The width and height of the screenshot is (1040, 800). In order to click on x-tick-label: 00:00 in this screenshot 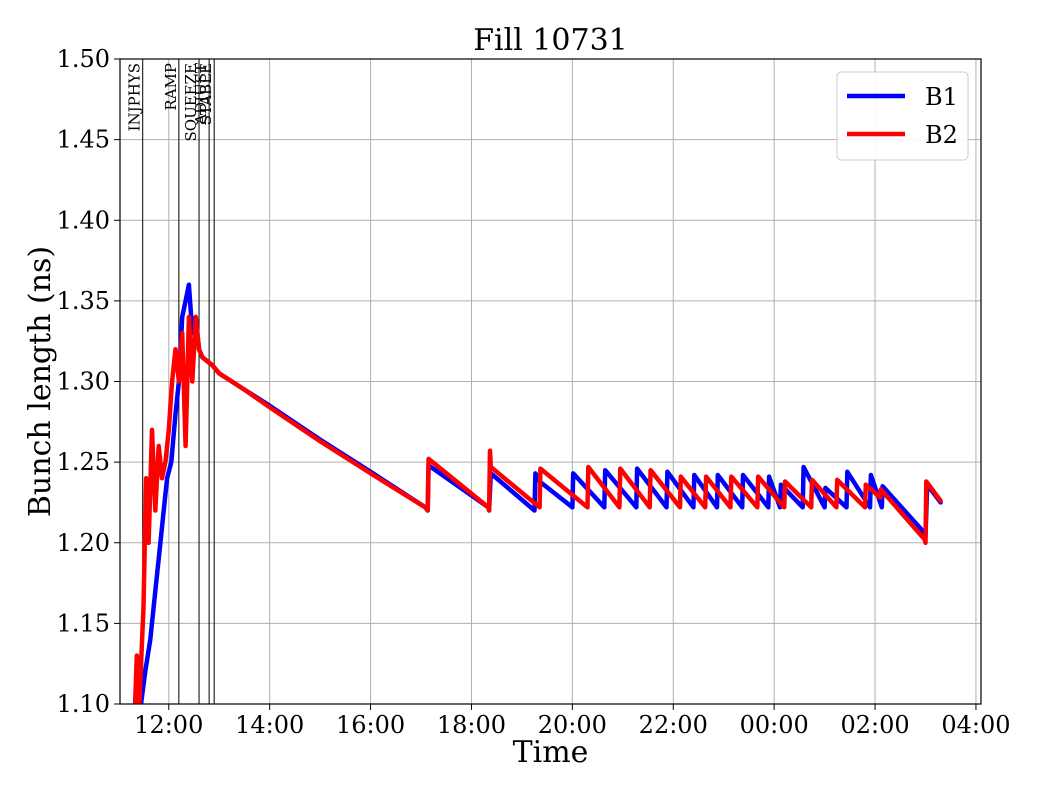, I will do `click(774, 725)`.